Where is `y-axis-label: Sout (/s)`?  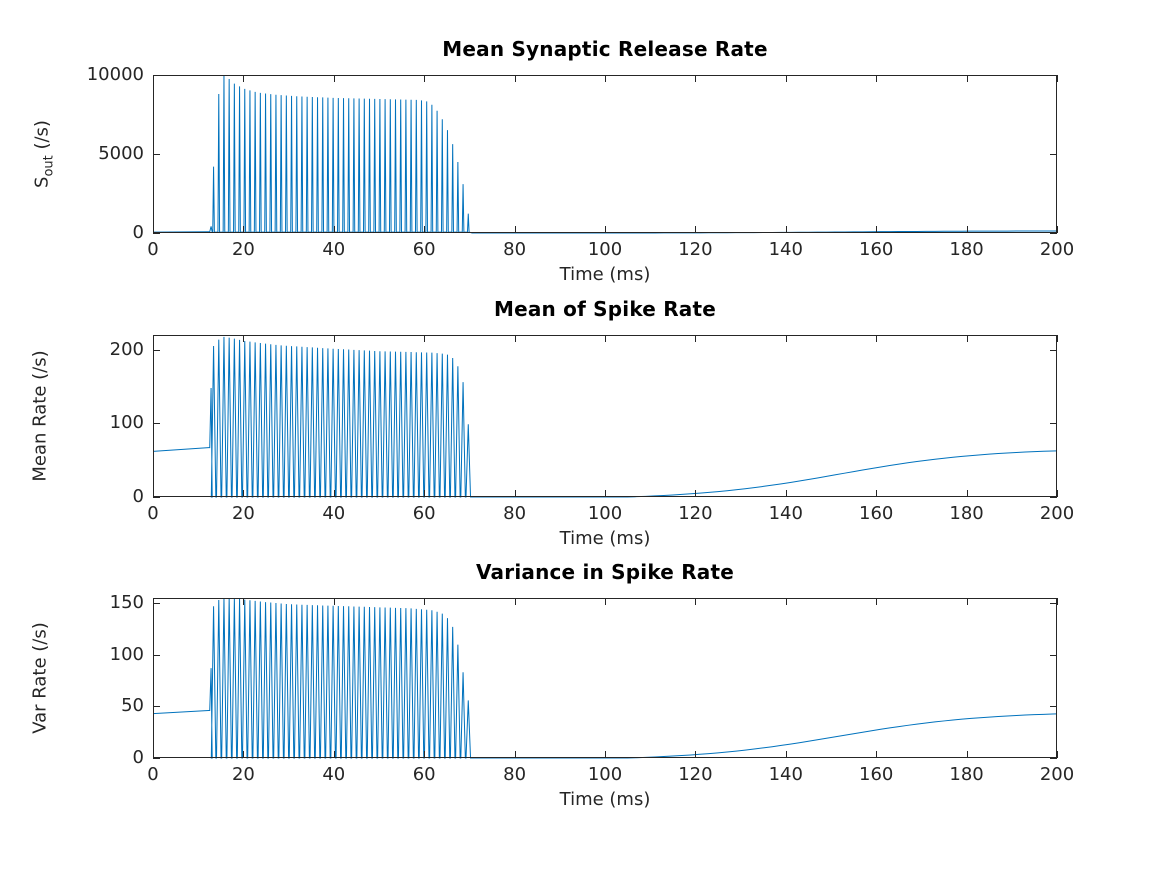 y-axis-label: Sout (/s) is located at coordinates (44, 154).